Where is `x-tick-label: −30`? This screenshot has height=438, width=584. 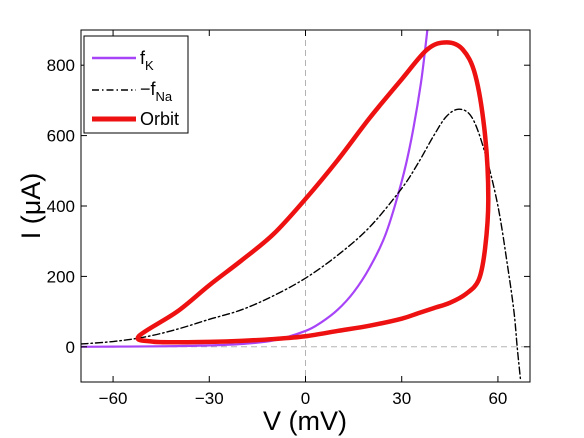 x-tick-label: −30 is located at coordinates (209, 398).